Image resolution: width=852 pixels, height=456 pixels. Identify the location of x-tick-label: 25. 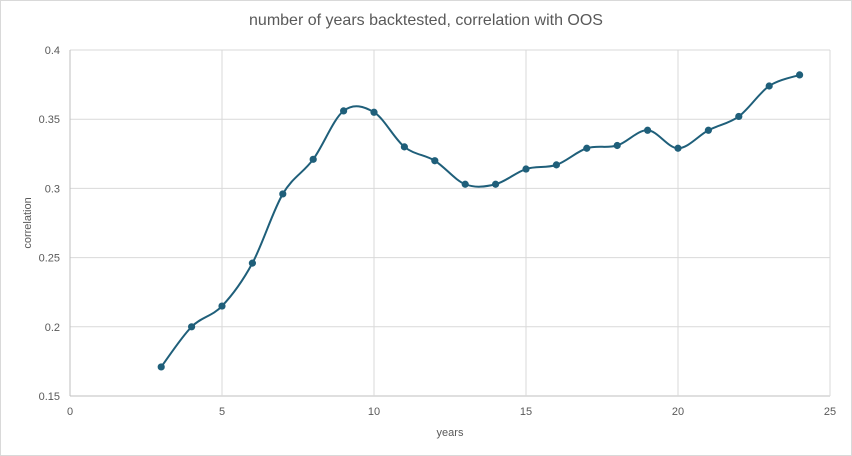
(830, 412).